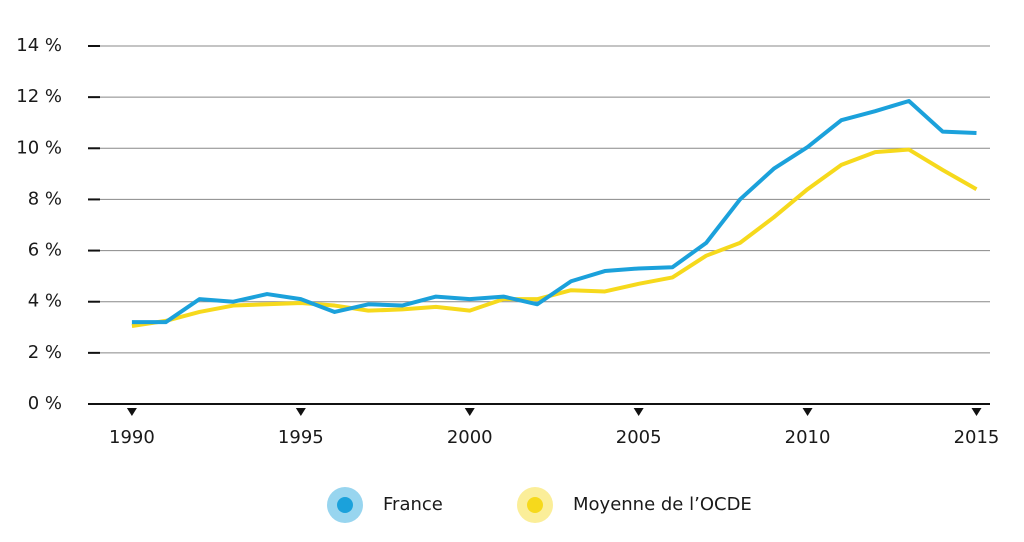 This screenshot has height=542, width=1024. Describe the element at coordinates (39, 45) in the screenshot. I see `y-tick-label: 14 %` at that location.